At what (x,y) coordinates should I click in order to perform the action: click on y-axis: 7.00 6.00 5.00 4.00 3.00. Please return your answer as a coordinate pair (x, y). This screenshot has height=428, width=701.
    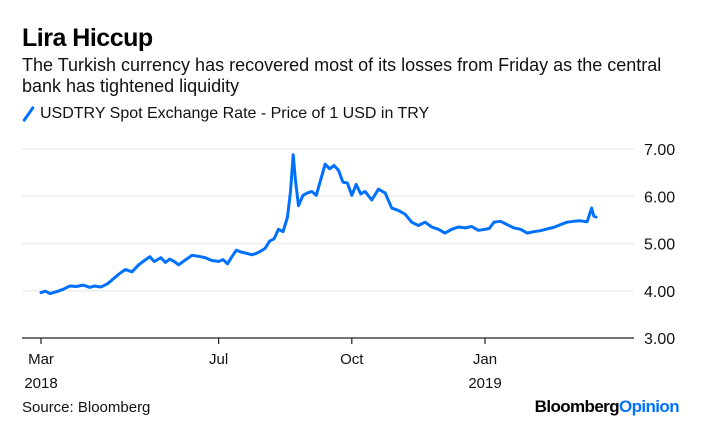
    Looking at the image, I should click on (659, 245).